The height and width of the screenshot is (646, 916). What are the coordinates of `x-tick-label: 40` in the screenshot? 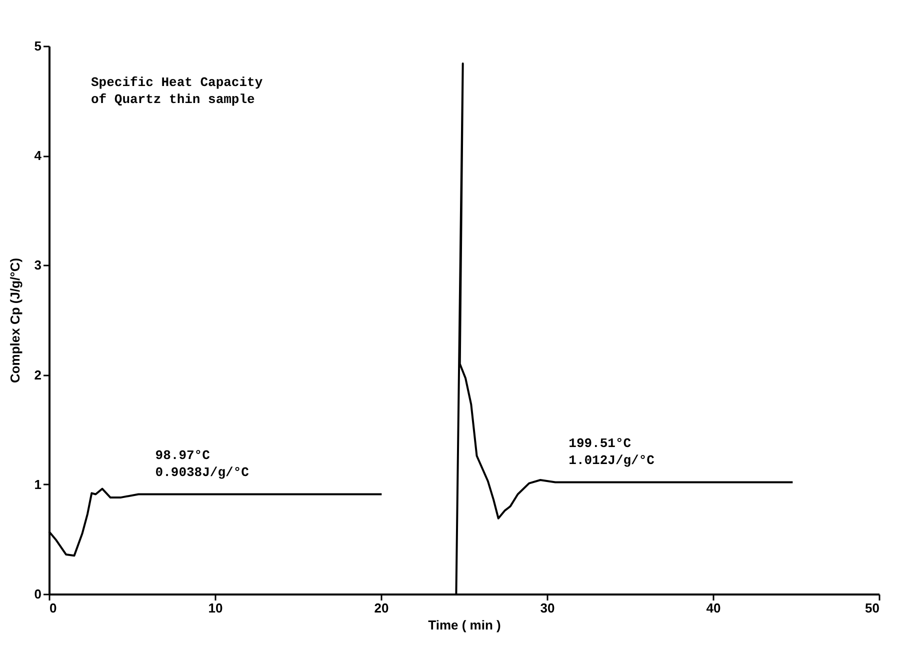 It's located at (713, 608).